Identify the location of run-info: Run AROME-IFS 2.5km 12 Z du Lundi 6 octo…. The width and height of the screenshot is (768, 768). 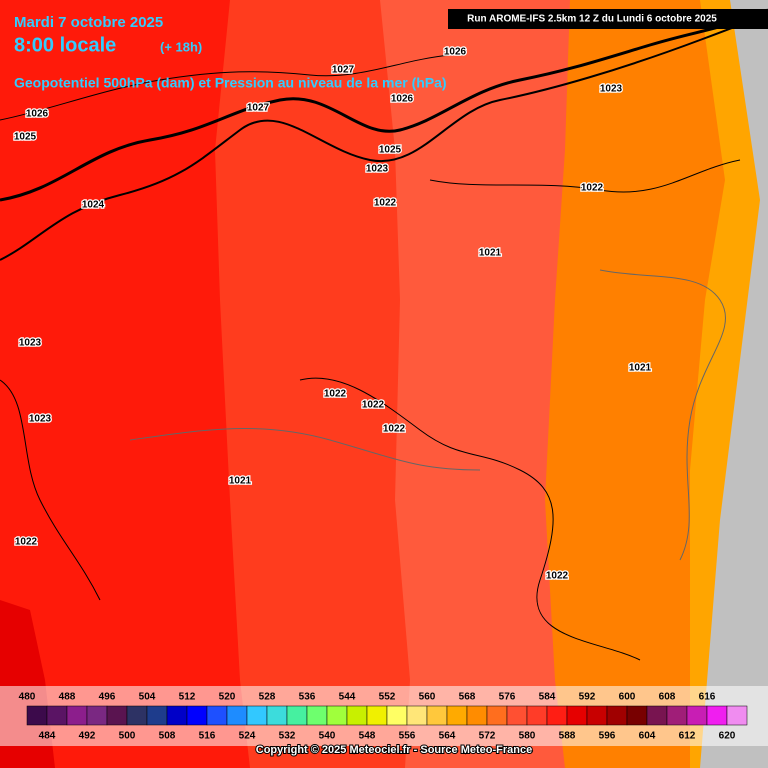
(592, 19).